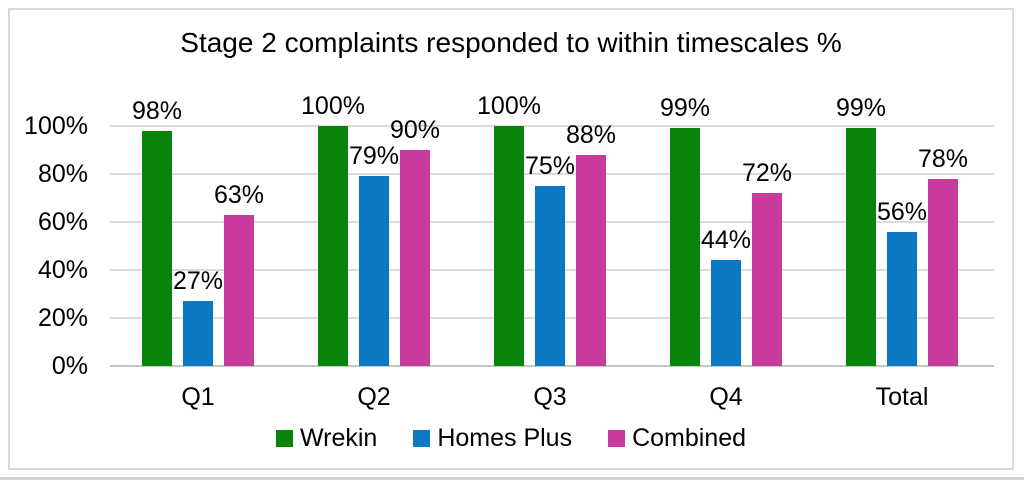  Describe the element at coordinates (62, 174) in the screenshot. I see `y-axis-tick-label: 80%` at that location.